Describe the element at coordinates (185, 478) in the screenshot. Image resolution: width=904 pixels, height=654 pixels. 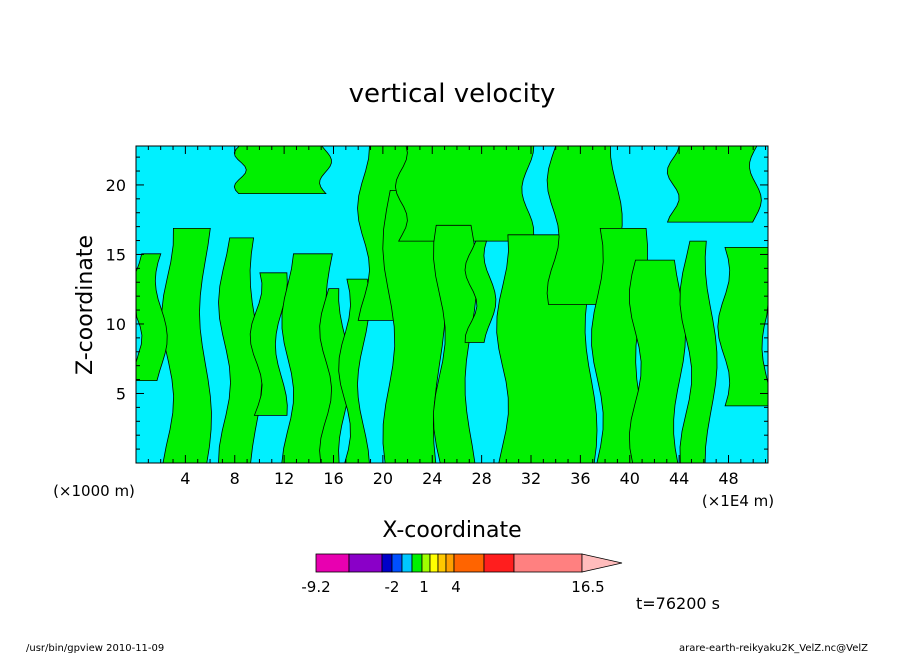
I see `x-tick-label: 4` at that location.